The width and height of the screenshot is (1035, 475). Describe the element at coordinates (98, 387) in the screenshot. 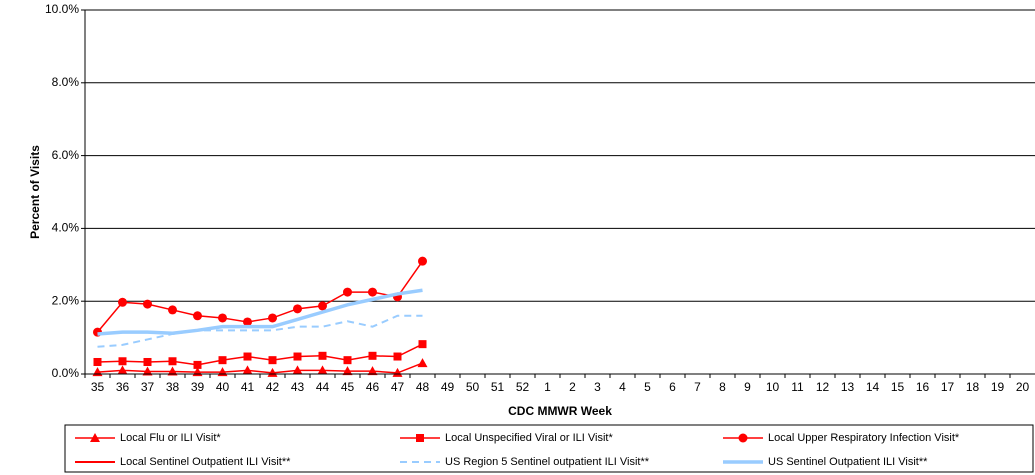

I see `x-tick-label: 35` at that location.